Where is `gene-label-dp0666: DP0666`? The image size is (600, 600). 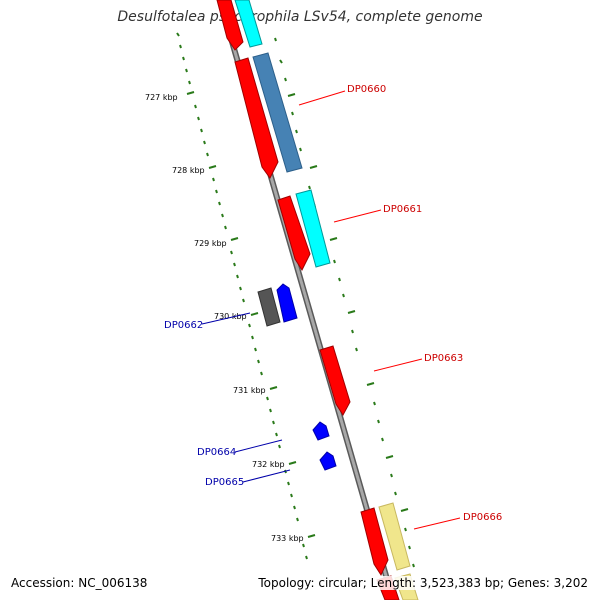 gene-label-dp0666: DP0666 is located at coordinates (482, 517).